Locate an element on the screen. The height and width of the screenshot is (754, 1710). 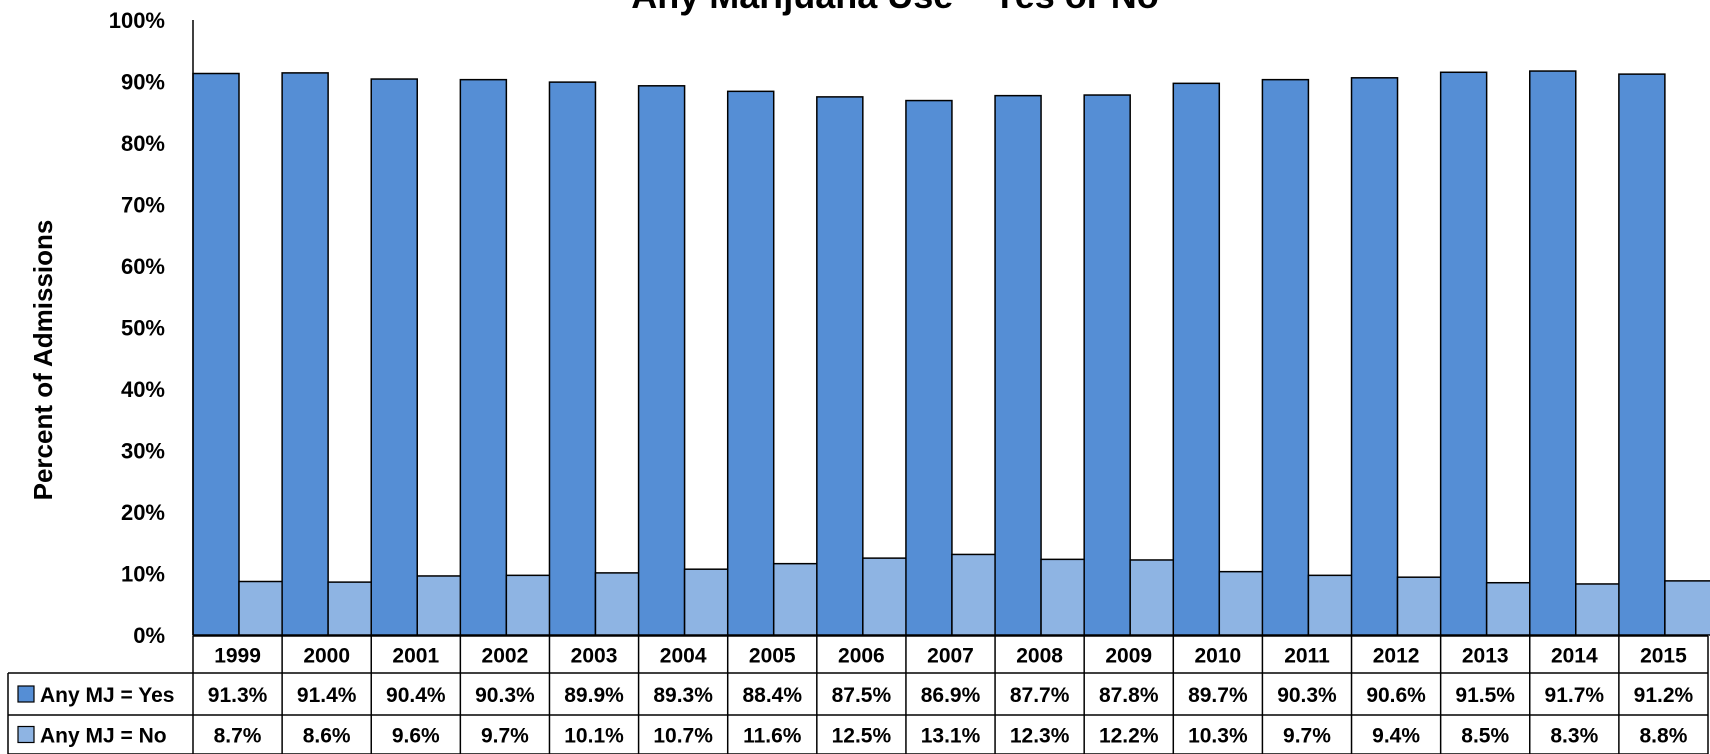
y-tick-label: 60% is located at coordinates (143, 266).